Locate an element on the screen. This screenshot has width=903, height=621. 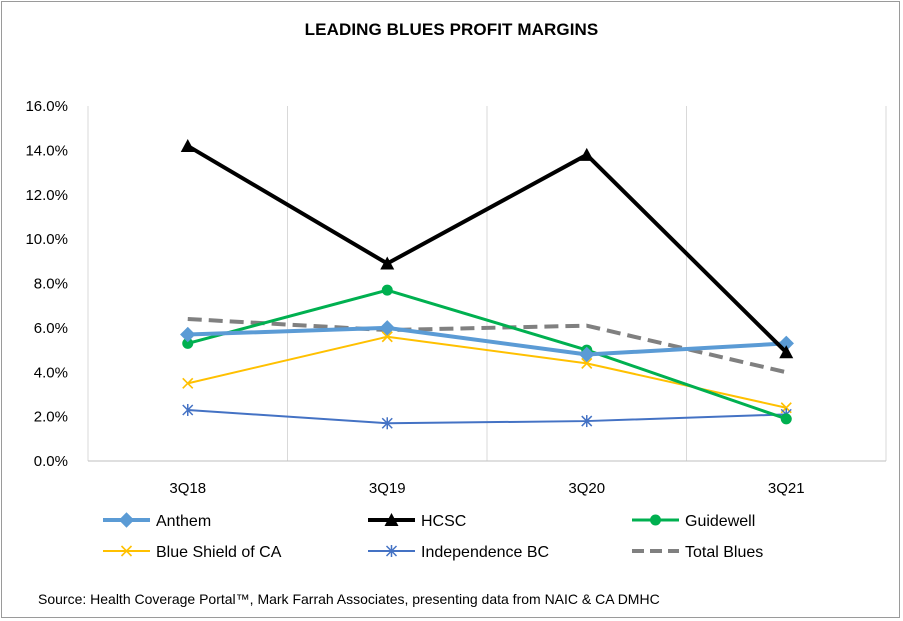
legend-label: Blue Shield of CA is located at coordinates (219, 552).